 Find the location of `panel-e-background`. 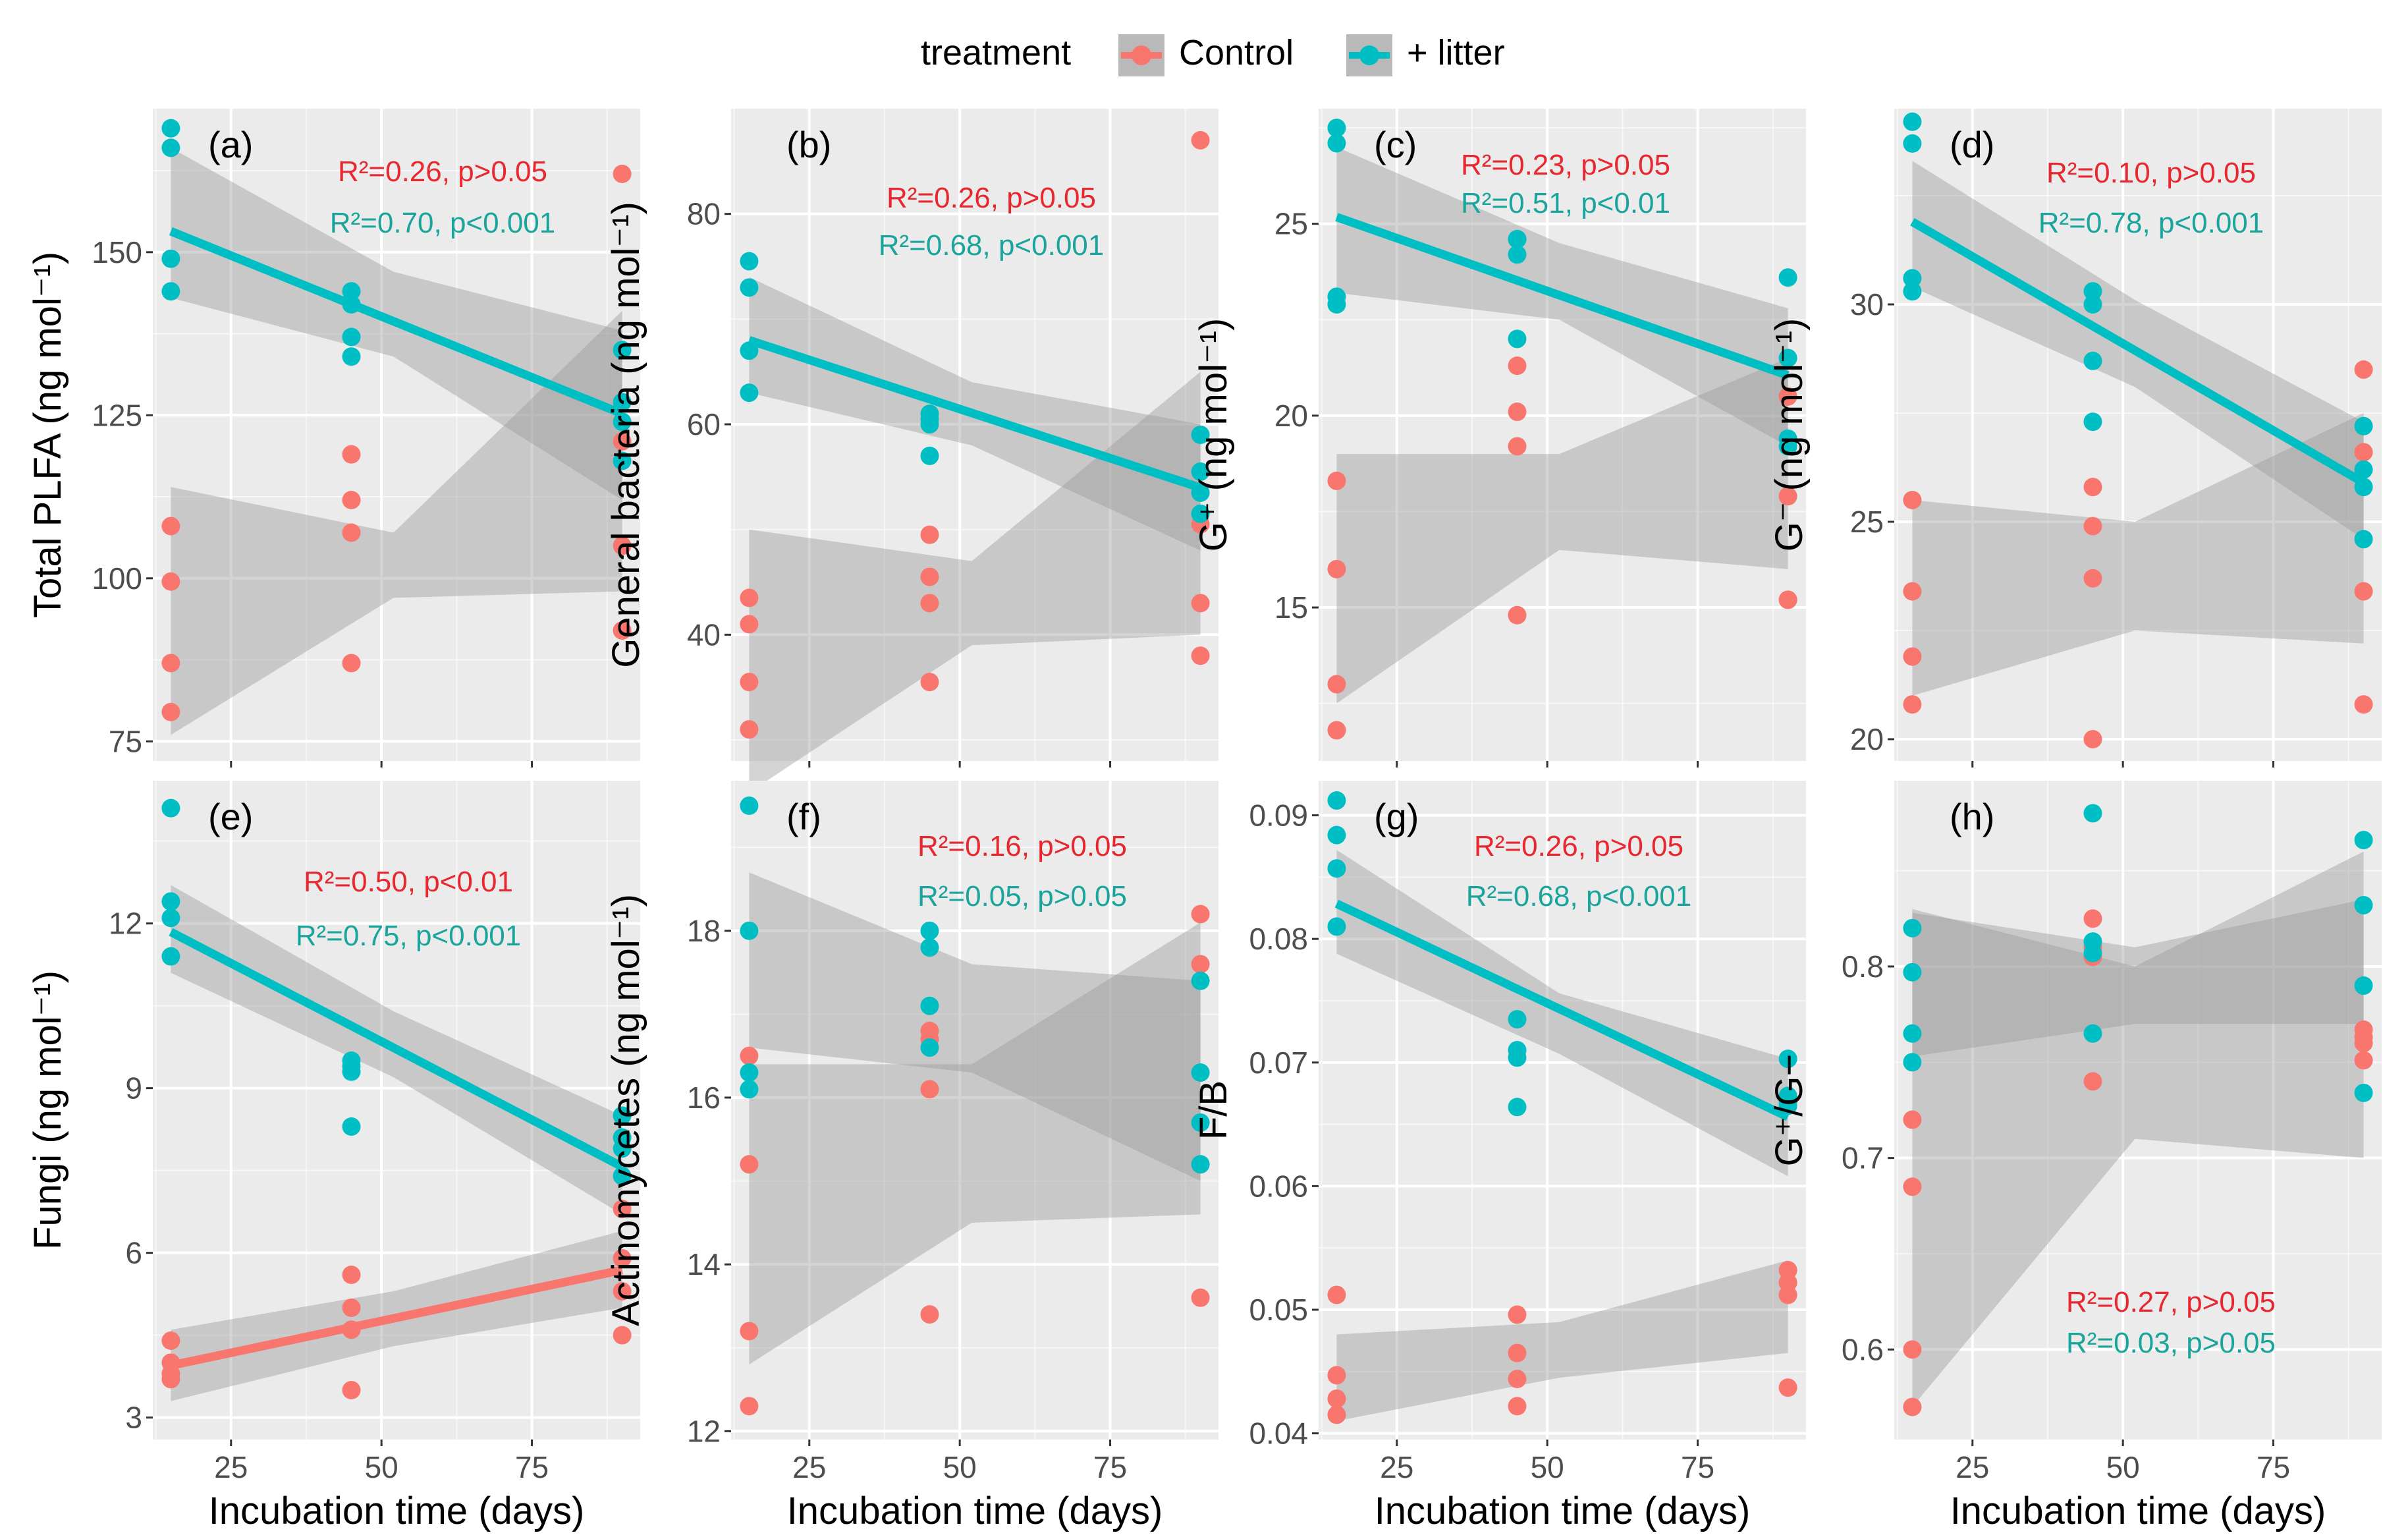

panel-e-background is located at coordinates (397, 1110).